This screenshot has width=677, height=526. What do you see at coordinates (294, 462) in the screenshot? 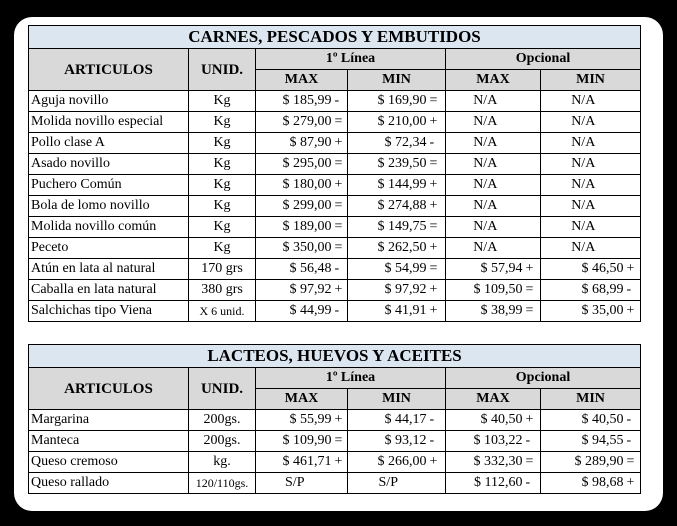
I see `price: $ 461,71` at bounding box center [294, 462].